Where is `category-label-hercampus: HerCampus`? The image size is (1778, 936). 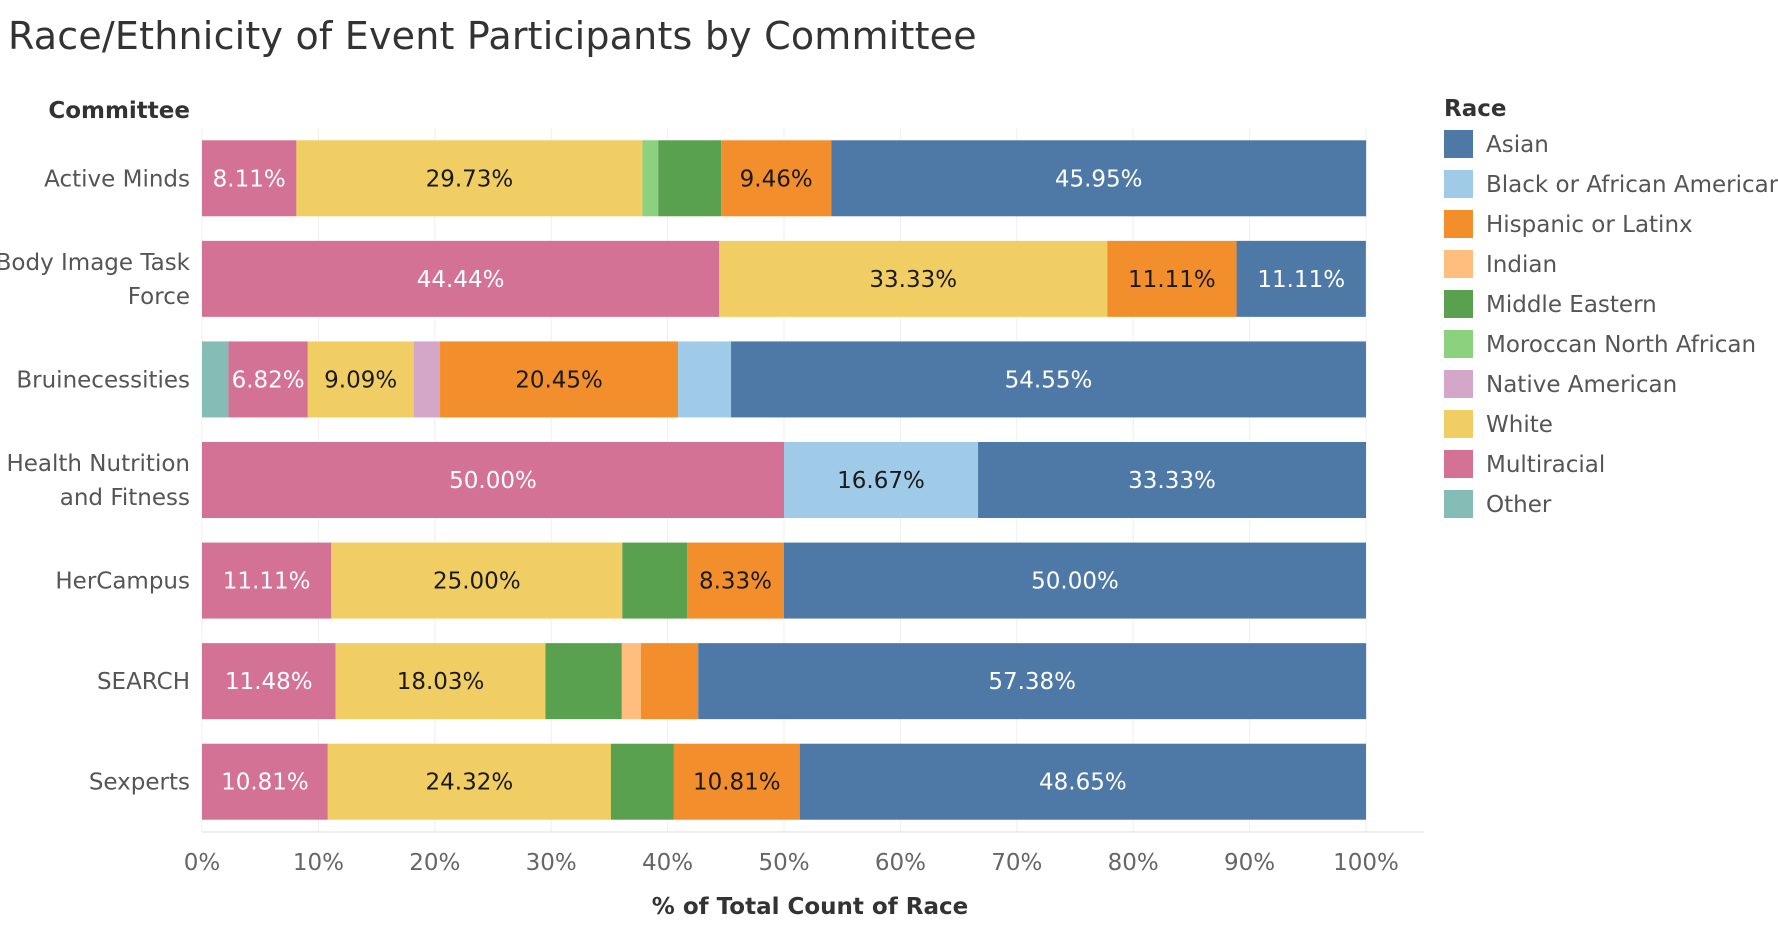
category-label-hercampus: HerCampus is located at coordinates (122, 582).